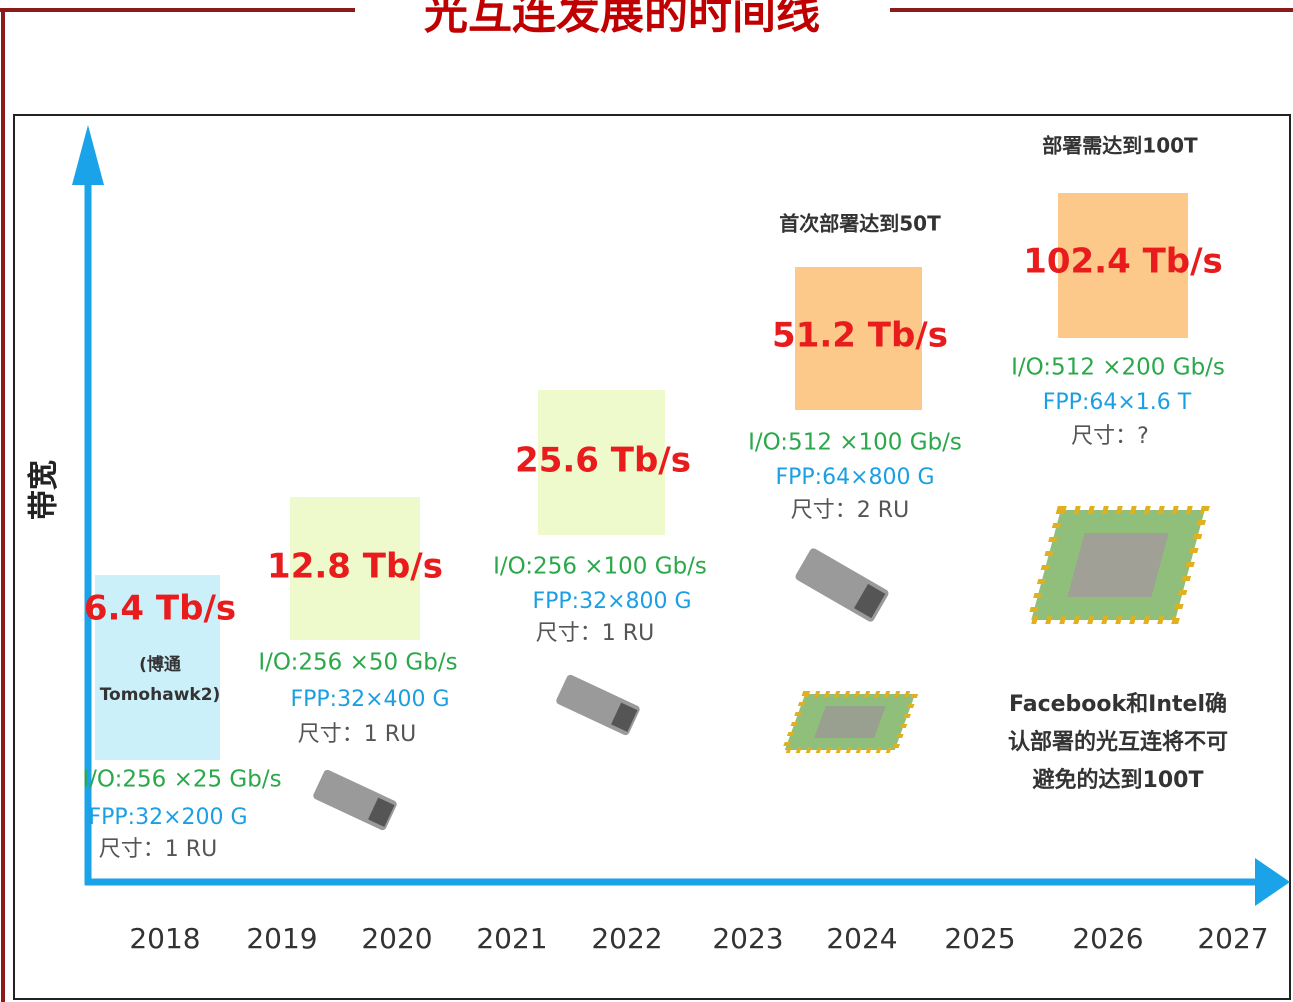 The image size is (1293, 1002). What do you see at coordinates (1272, 882) in the screenshot?
I see `x-arrow` at bounding box center [1272, 882].